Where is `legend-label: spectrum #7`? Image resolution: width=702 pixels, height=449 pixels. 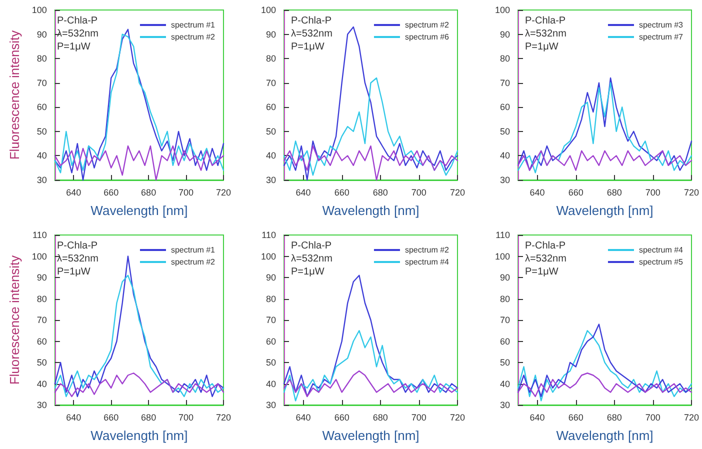
legend-label: spectrum #7 is located at coordinates (661, 37).